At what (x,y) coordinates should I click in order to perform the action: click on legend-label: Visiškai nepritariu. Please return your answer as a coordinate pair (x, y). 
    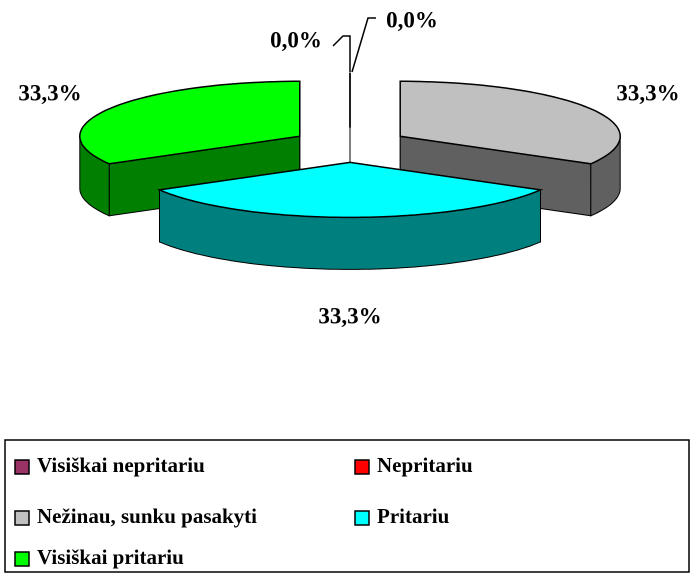
    Looking at the image, I should click on (121, 465).